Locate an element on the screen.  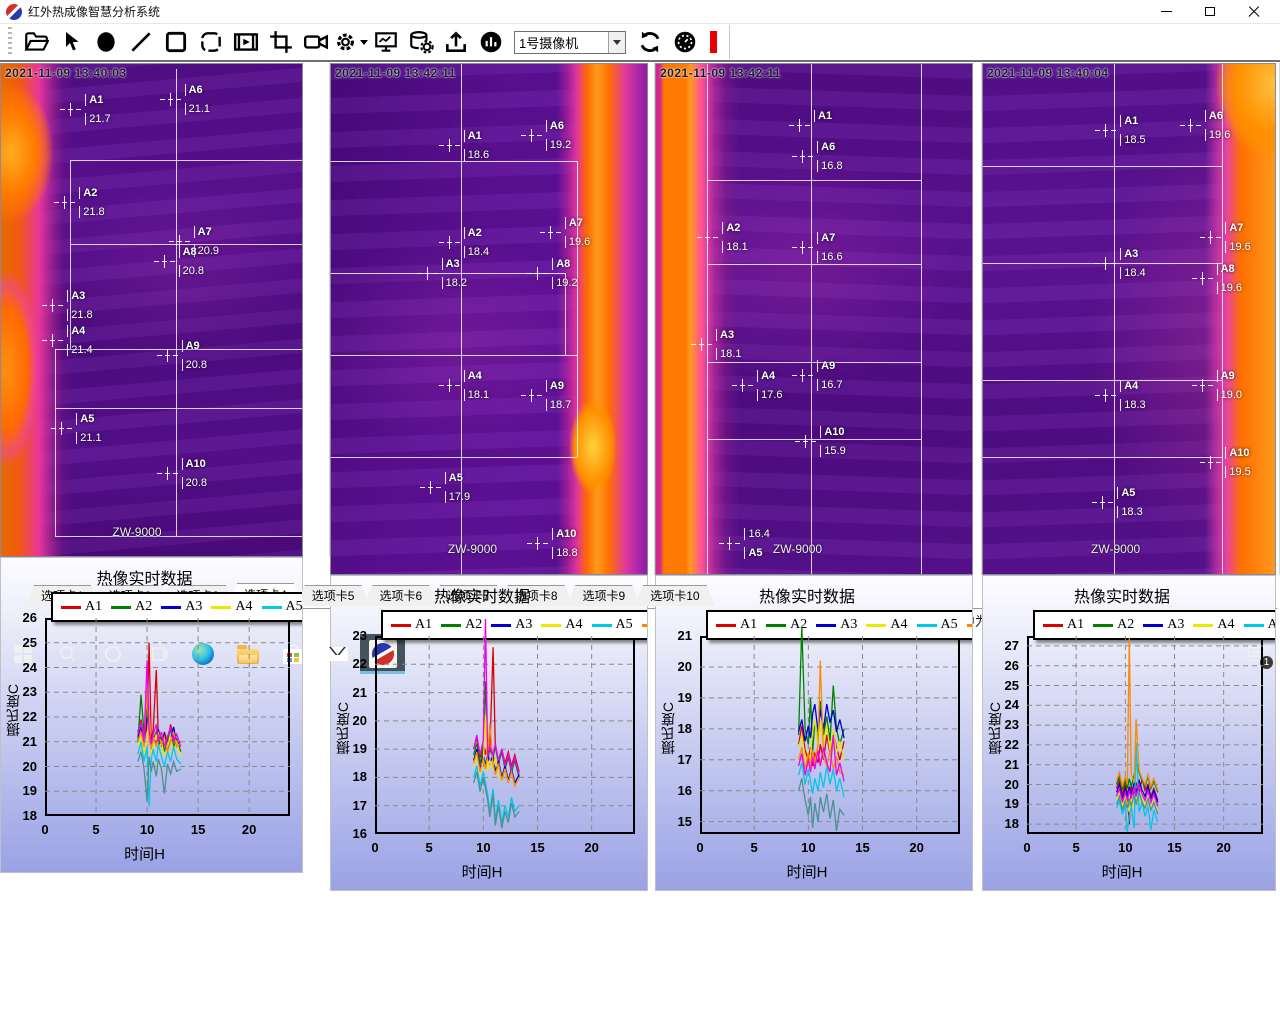
measure-point-A9: A9 19.0 is located at coordinates (1216, 385).